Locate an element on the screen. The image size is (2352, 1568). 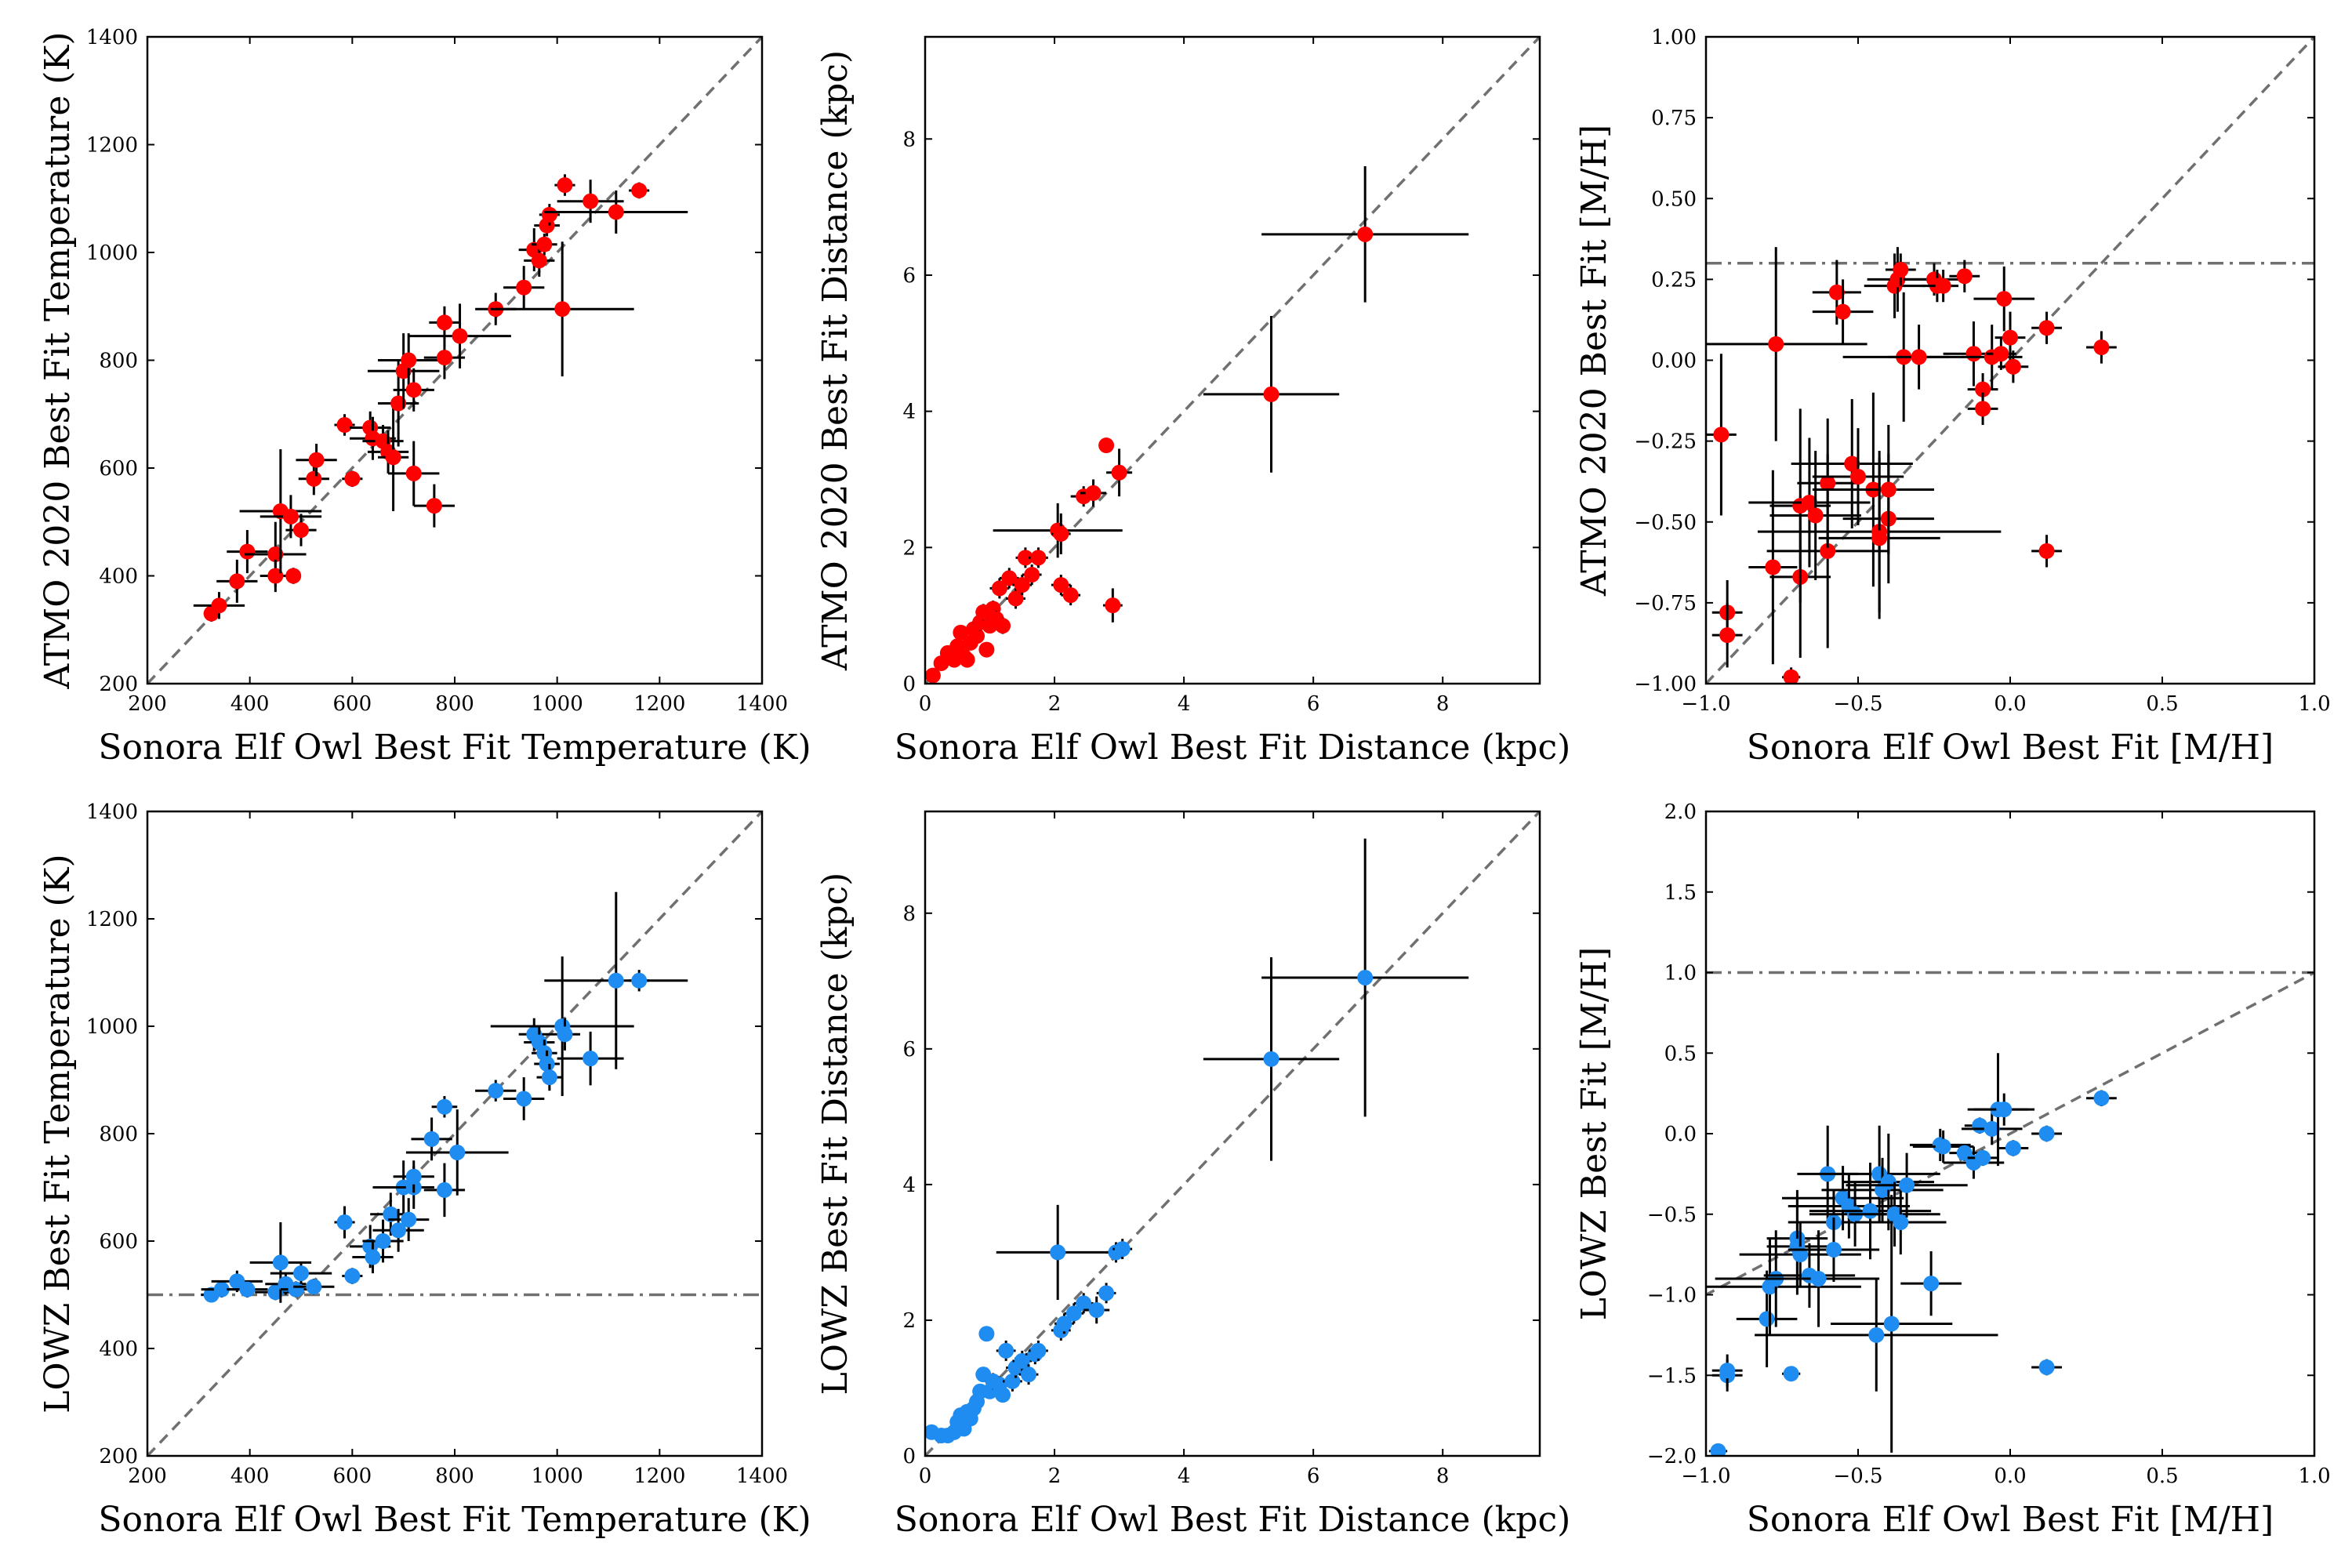
y-tick-label: 1.5 is located at coordinates (1680, 893).